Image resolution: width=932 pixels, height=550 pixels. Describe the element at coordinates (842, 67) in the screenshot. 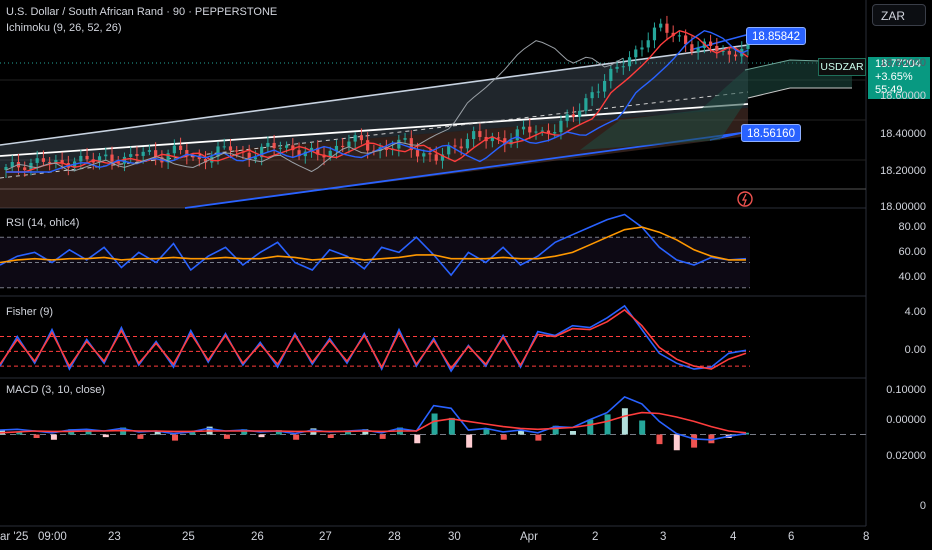

I see `symbol-price-label: USDZAR` at that location.